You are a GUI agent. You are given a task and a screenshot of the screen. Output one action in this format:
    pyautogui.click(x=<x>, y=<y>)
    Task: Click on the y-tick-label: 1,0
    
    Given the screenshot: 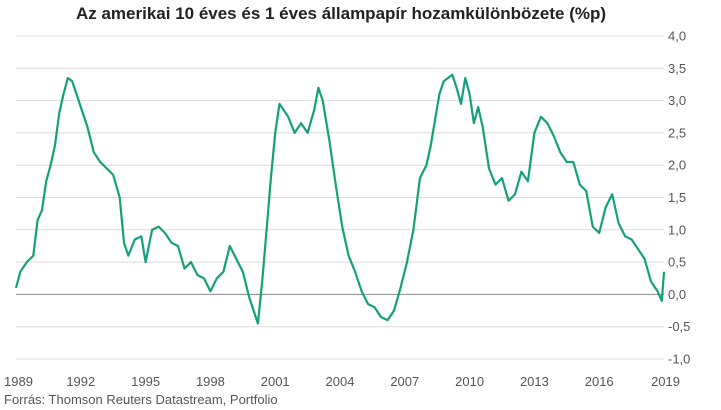 What is the action you would take?
    pyautogui.click(x=677, y=229)
    